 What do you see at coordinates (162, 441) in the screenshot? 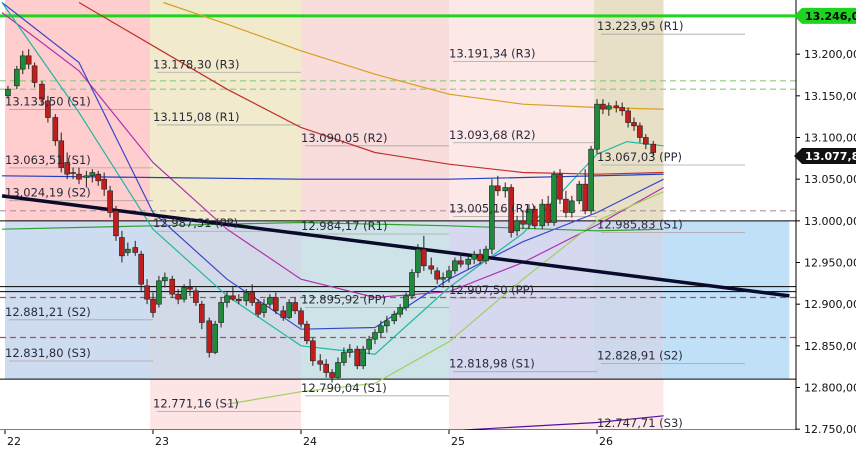
I see `x-tick-label: 23` at bounding box center [162, 441].